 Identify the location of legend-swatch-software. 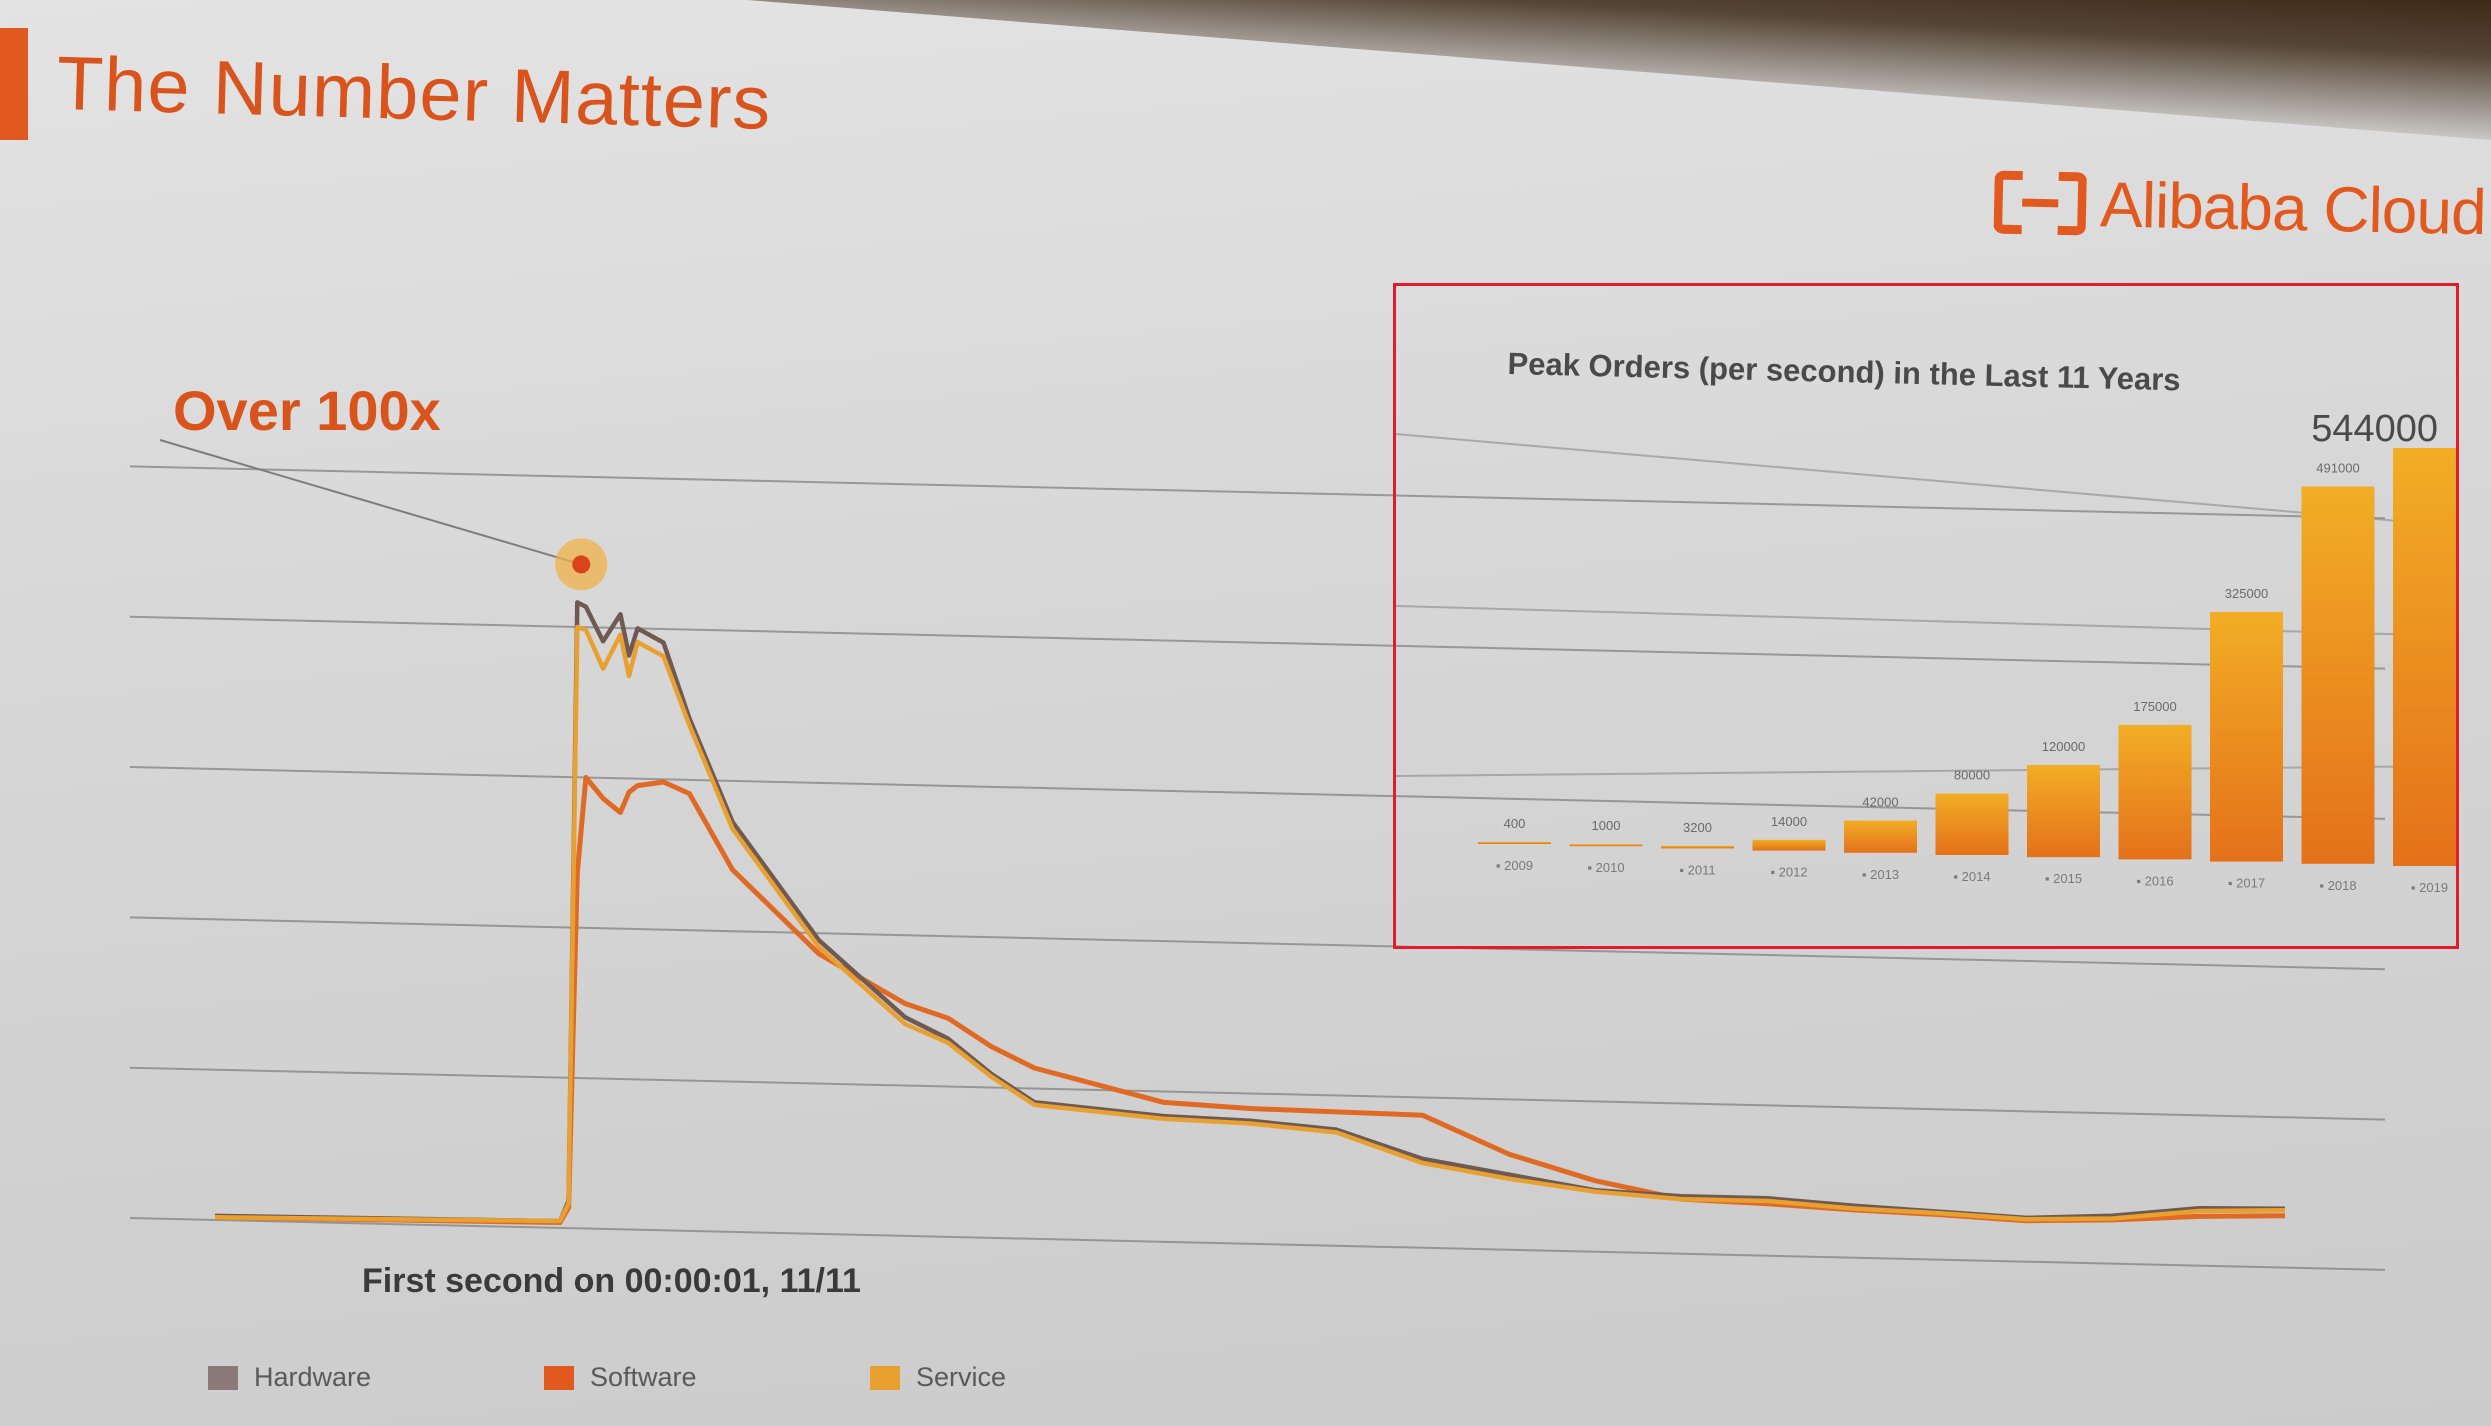
(559, 1377).